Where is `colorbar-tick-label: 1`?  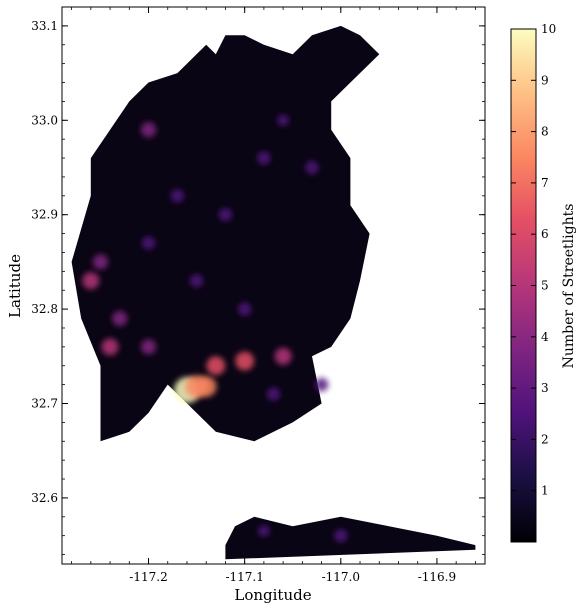 colorbar-tick-label: 1 is located at coordinates (545, 491).